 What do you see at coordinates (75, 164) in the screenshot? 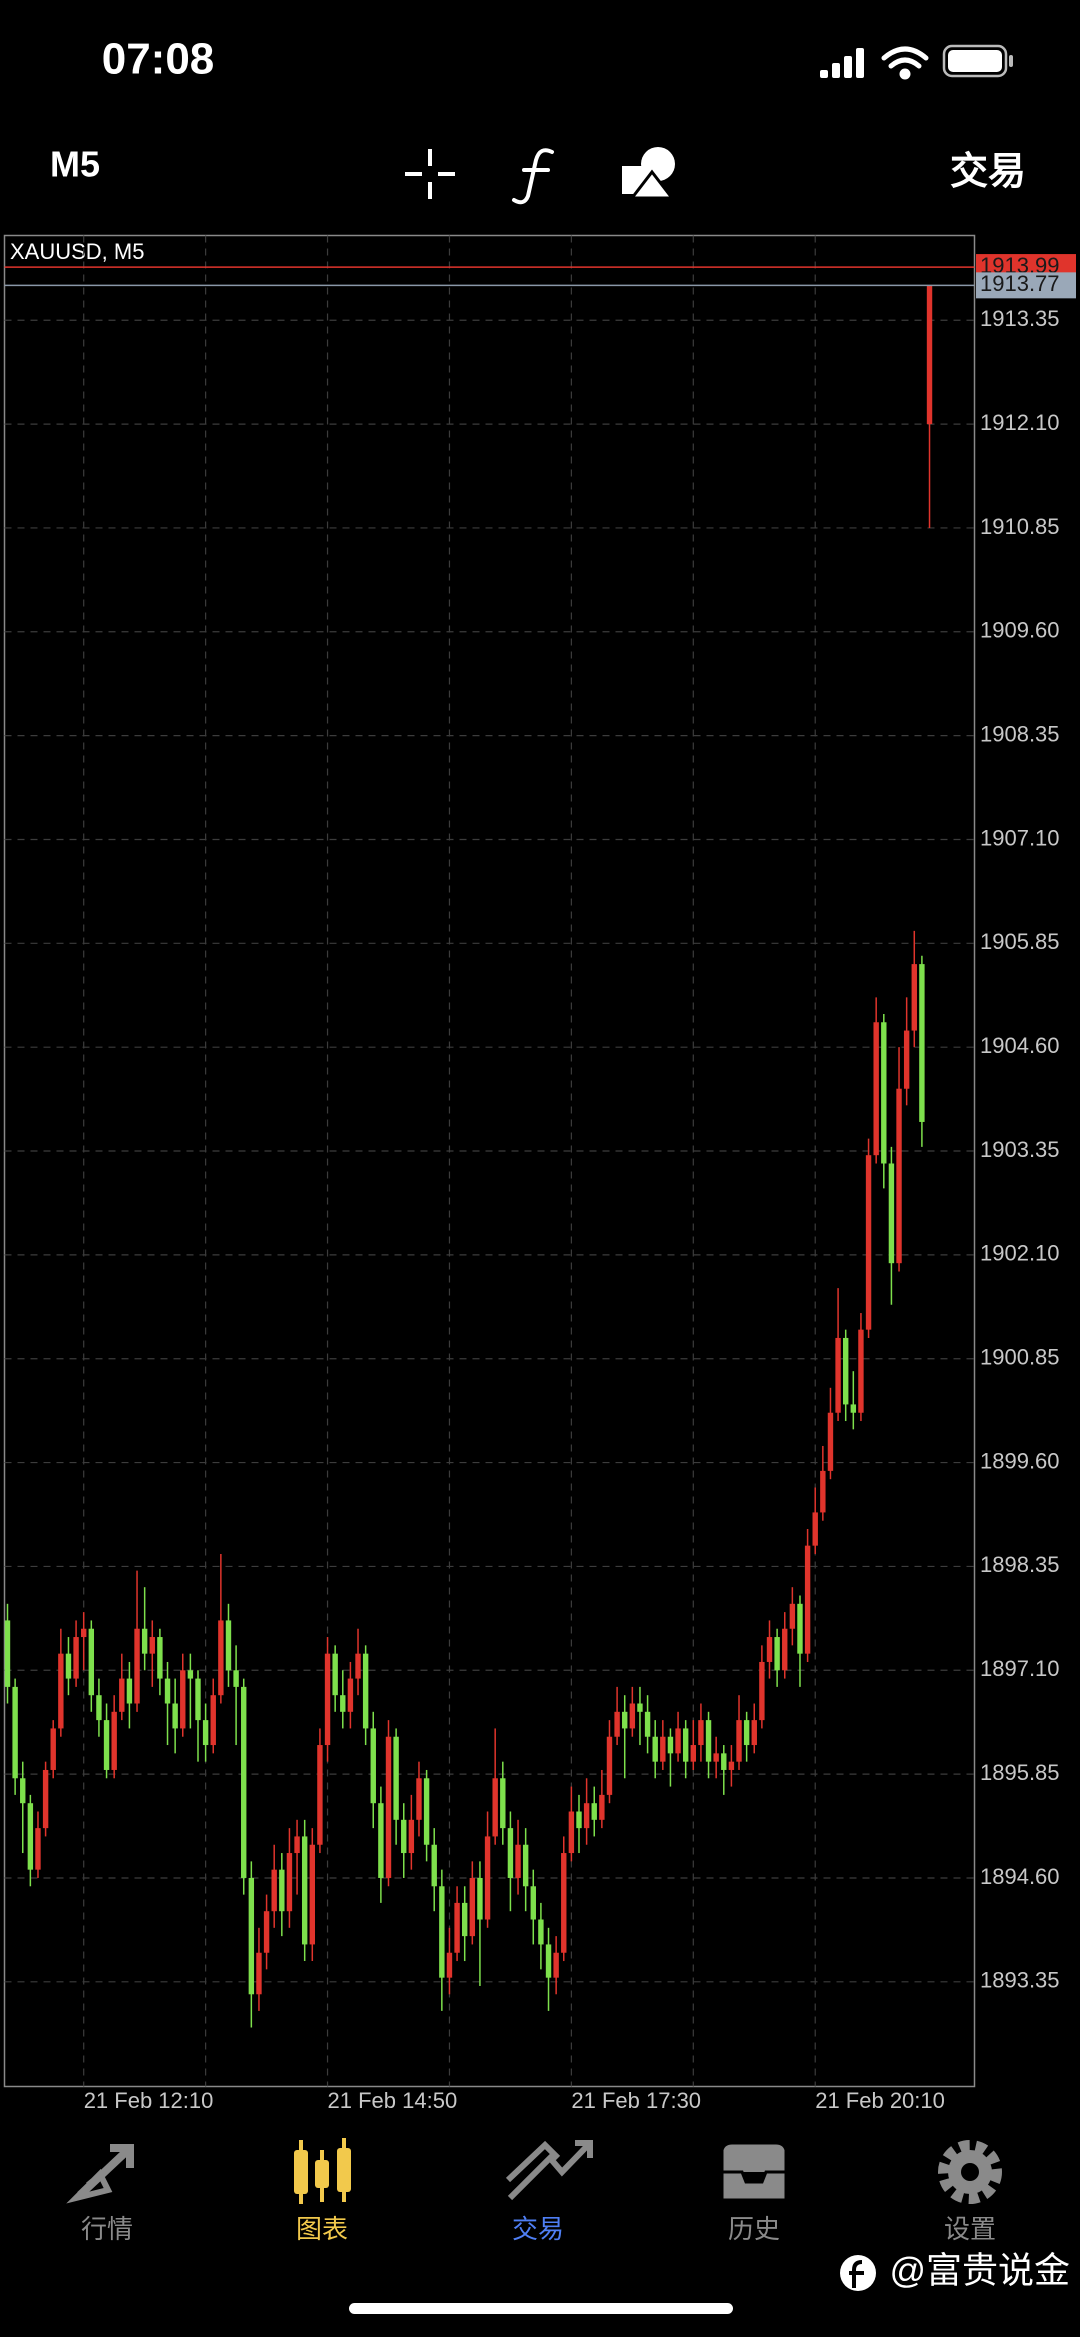
I see `timeframe-button: M5` at bounding box center [75, 164].